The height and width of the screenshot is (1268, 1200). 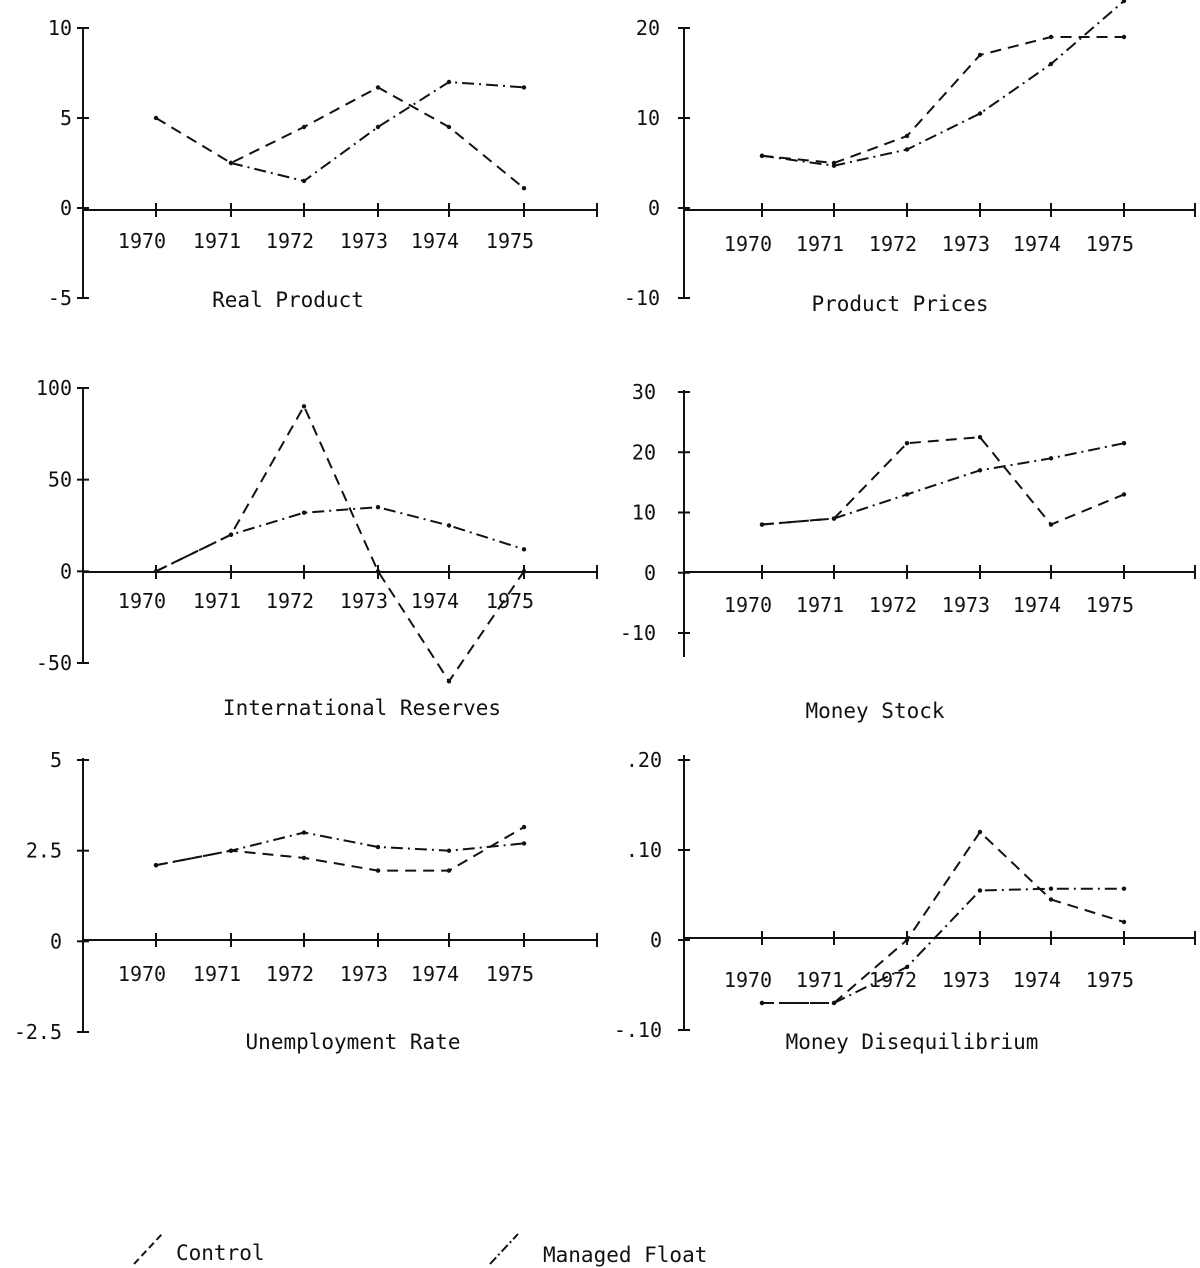 What do you see at coordinates (644, 760) in the screenshot?
I see `y-tick-label: .20` at bounding box center [644, 760].